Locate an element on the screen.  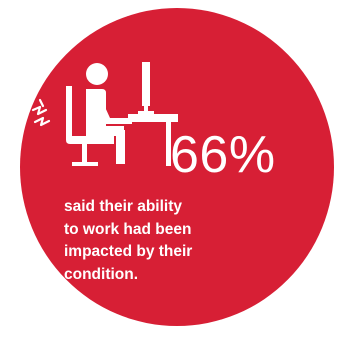
stat-percentage: 66% is located at coordinates (223, 155).